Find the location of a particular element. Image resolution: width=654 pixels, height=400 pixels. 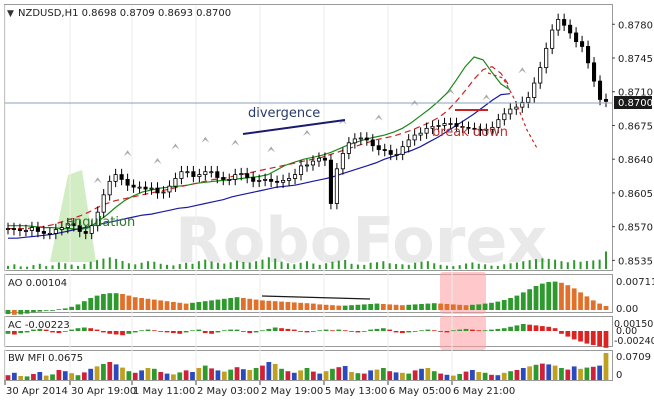

x-tick-label: 2 May 19:00 is located at coordinates (292, 391).